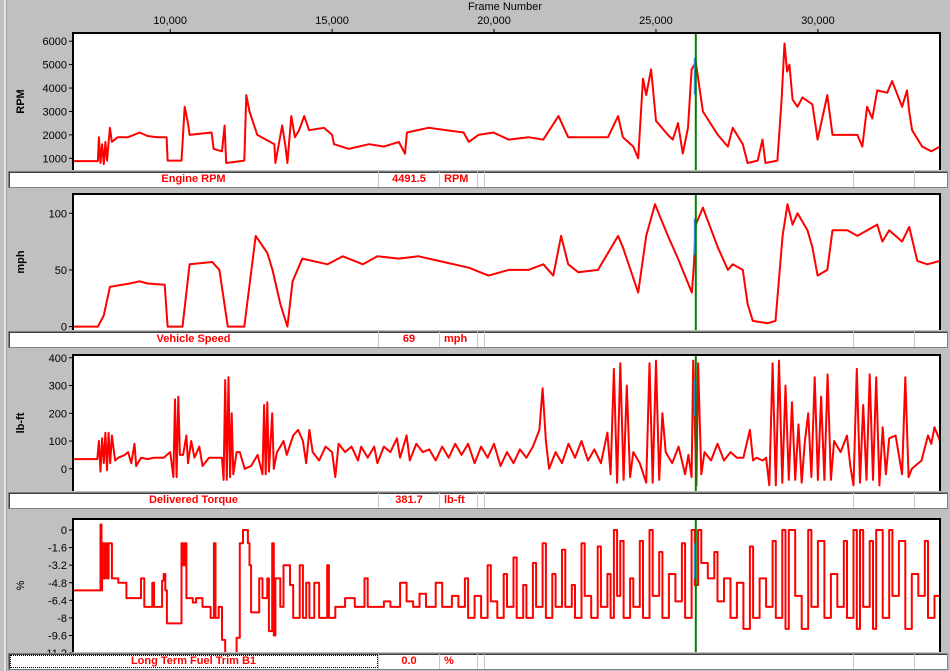 This screenshot has height=671, width=950. What do you see at coordinates (459, 179) in the screenshot?
I see `legend-unit: RPM` at bounding box center [459, 179].